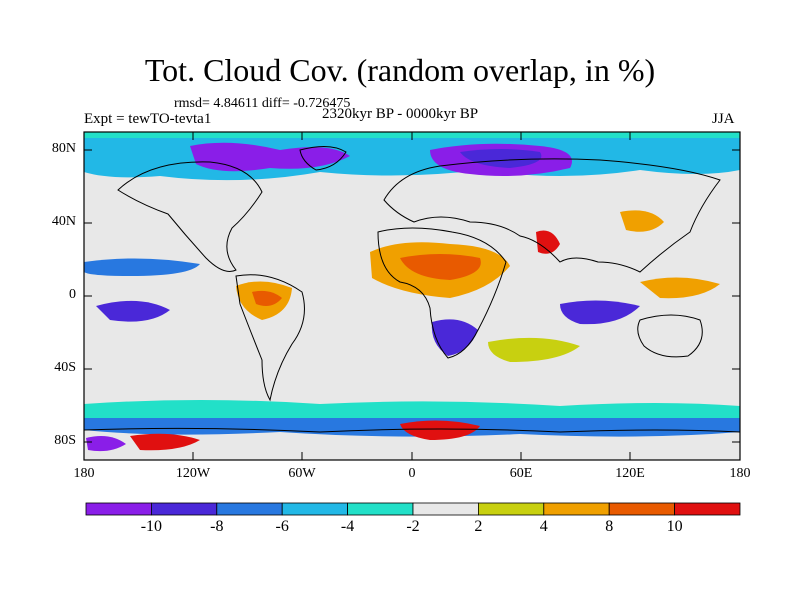  I want to click on colorbar-label: -6, so click(282, 526).